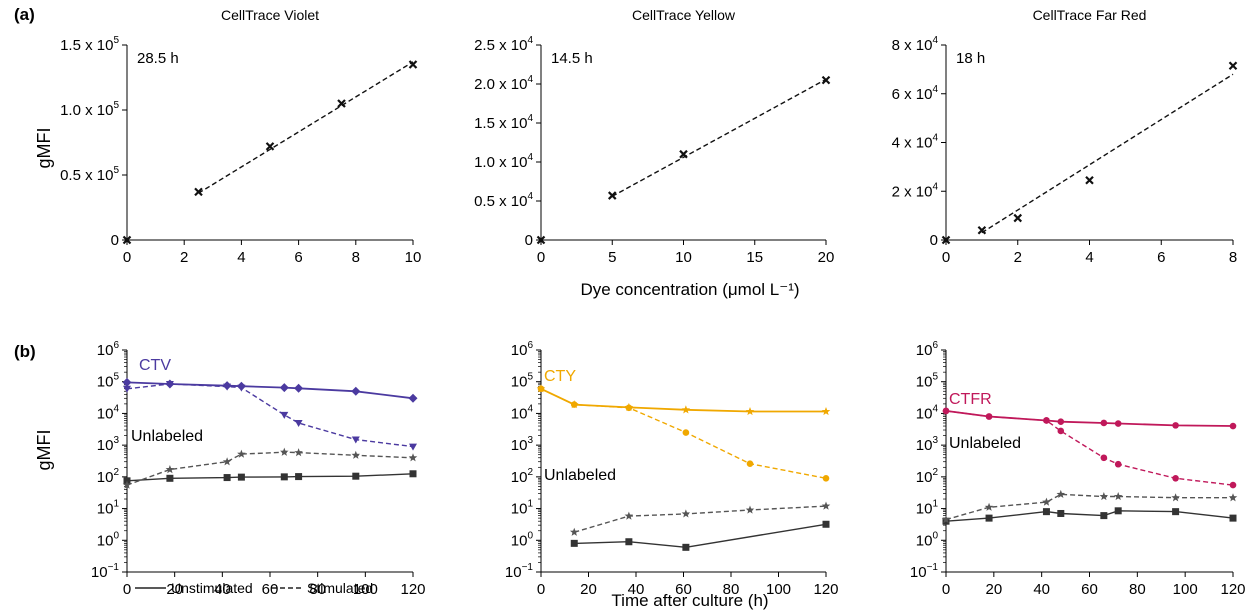 This screenshot has width=1260, height=613. I want to click on y-tick-label: 1.5 x 10⁴, so click(503, 122).